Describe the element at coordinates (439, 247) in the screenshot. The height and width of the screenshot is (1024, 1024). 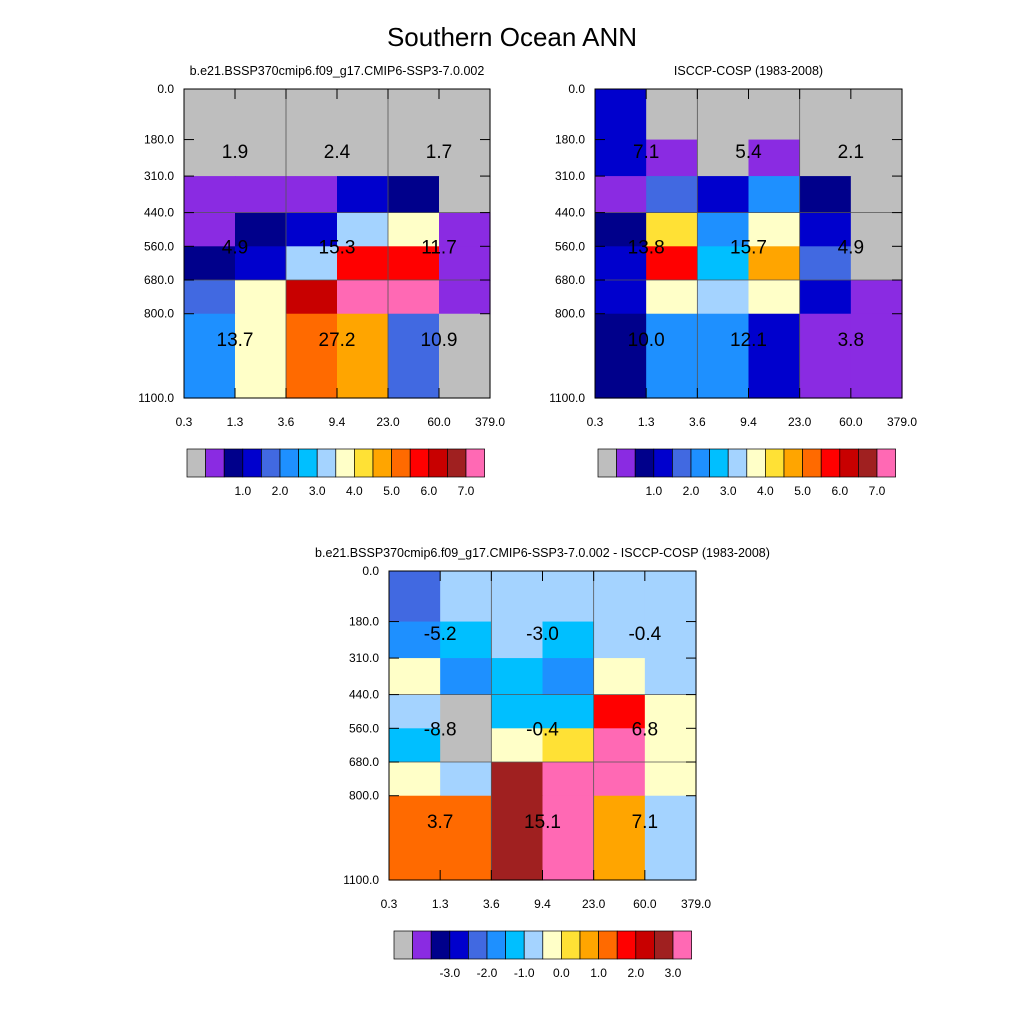
I see `box-value-label: 11.7` at that location.